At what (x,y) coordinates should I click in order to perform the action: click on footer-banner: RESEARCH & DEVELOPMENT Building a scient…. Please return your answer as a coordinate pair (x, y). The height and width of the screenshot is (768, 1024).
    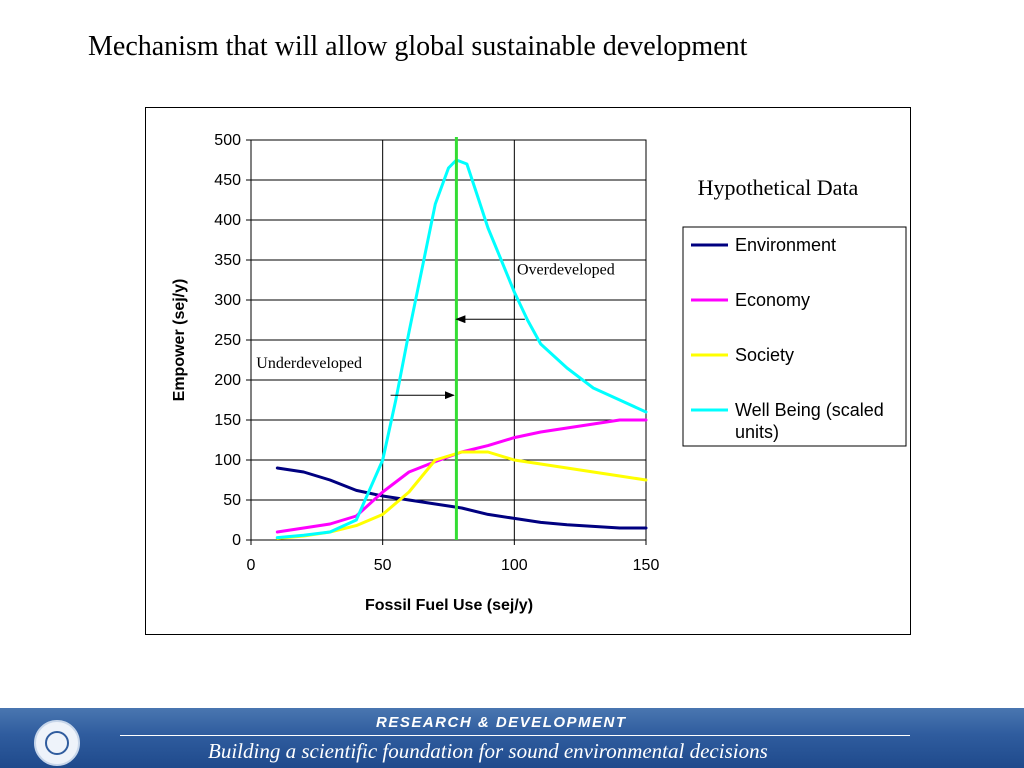
    Looking at the image, I should click on (512, 738).